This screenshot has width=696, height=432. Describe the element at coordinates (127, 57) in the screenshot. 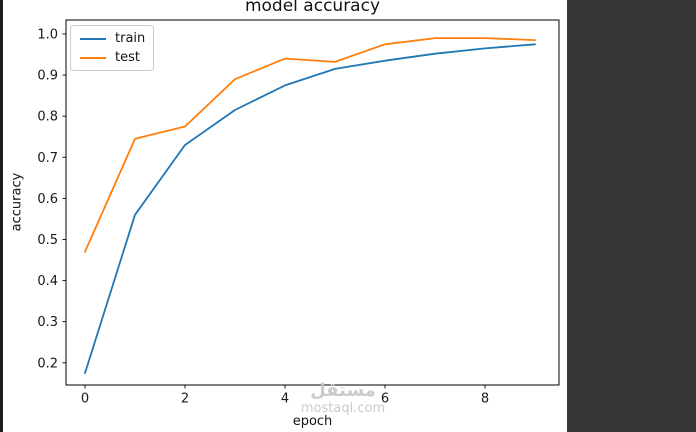

I see `legend-label-test: test` at that location.